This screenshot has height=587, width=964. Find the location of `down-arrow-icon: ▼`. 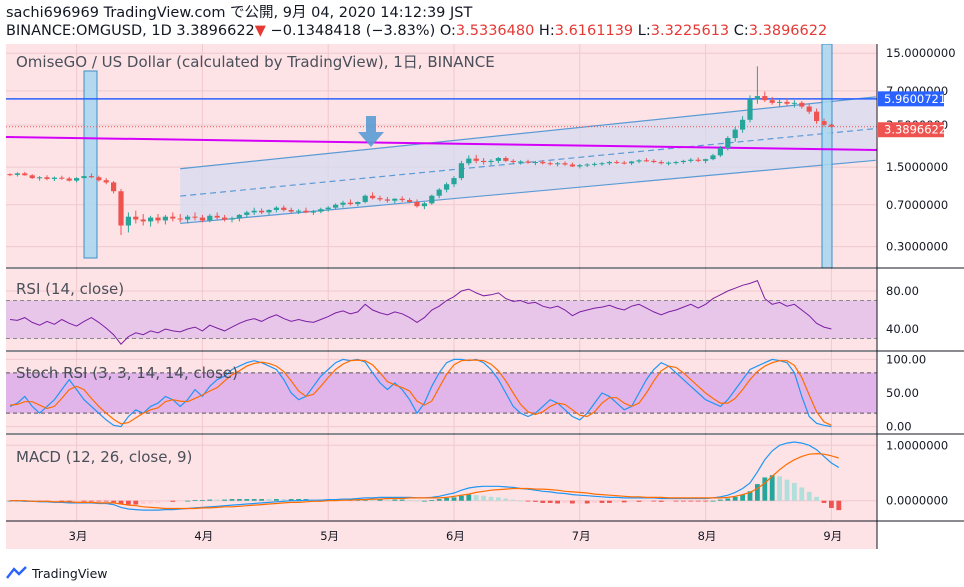

down-arrow-icon: ▼ is located at coordinates (260, 31).